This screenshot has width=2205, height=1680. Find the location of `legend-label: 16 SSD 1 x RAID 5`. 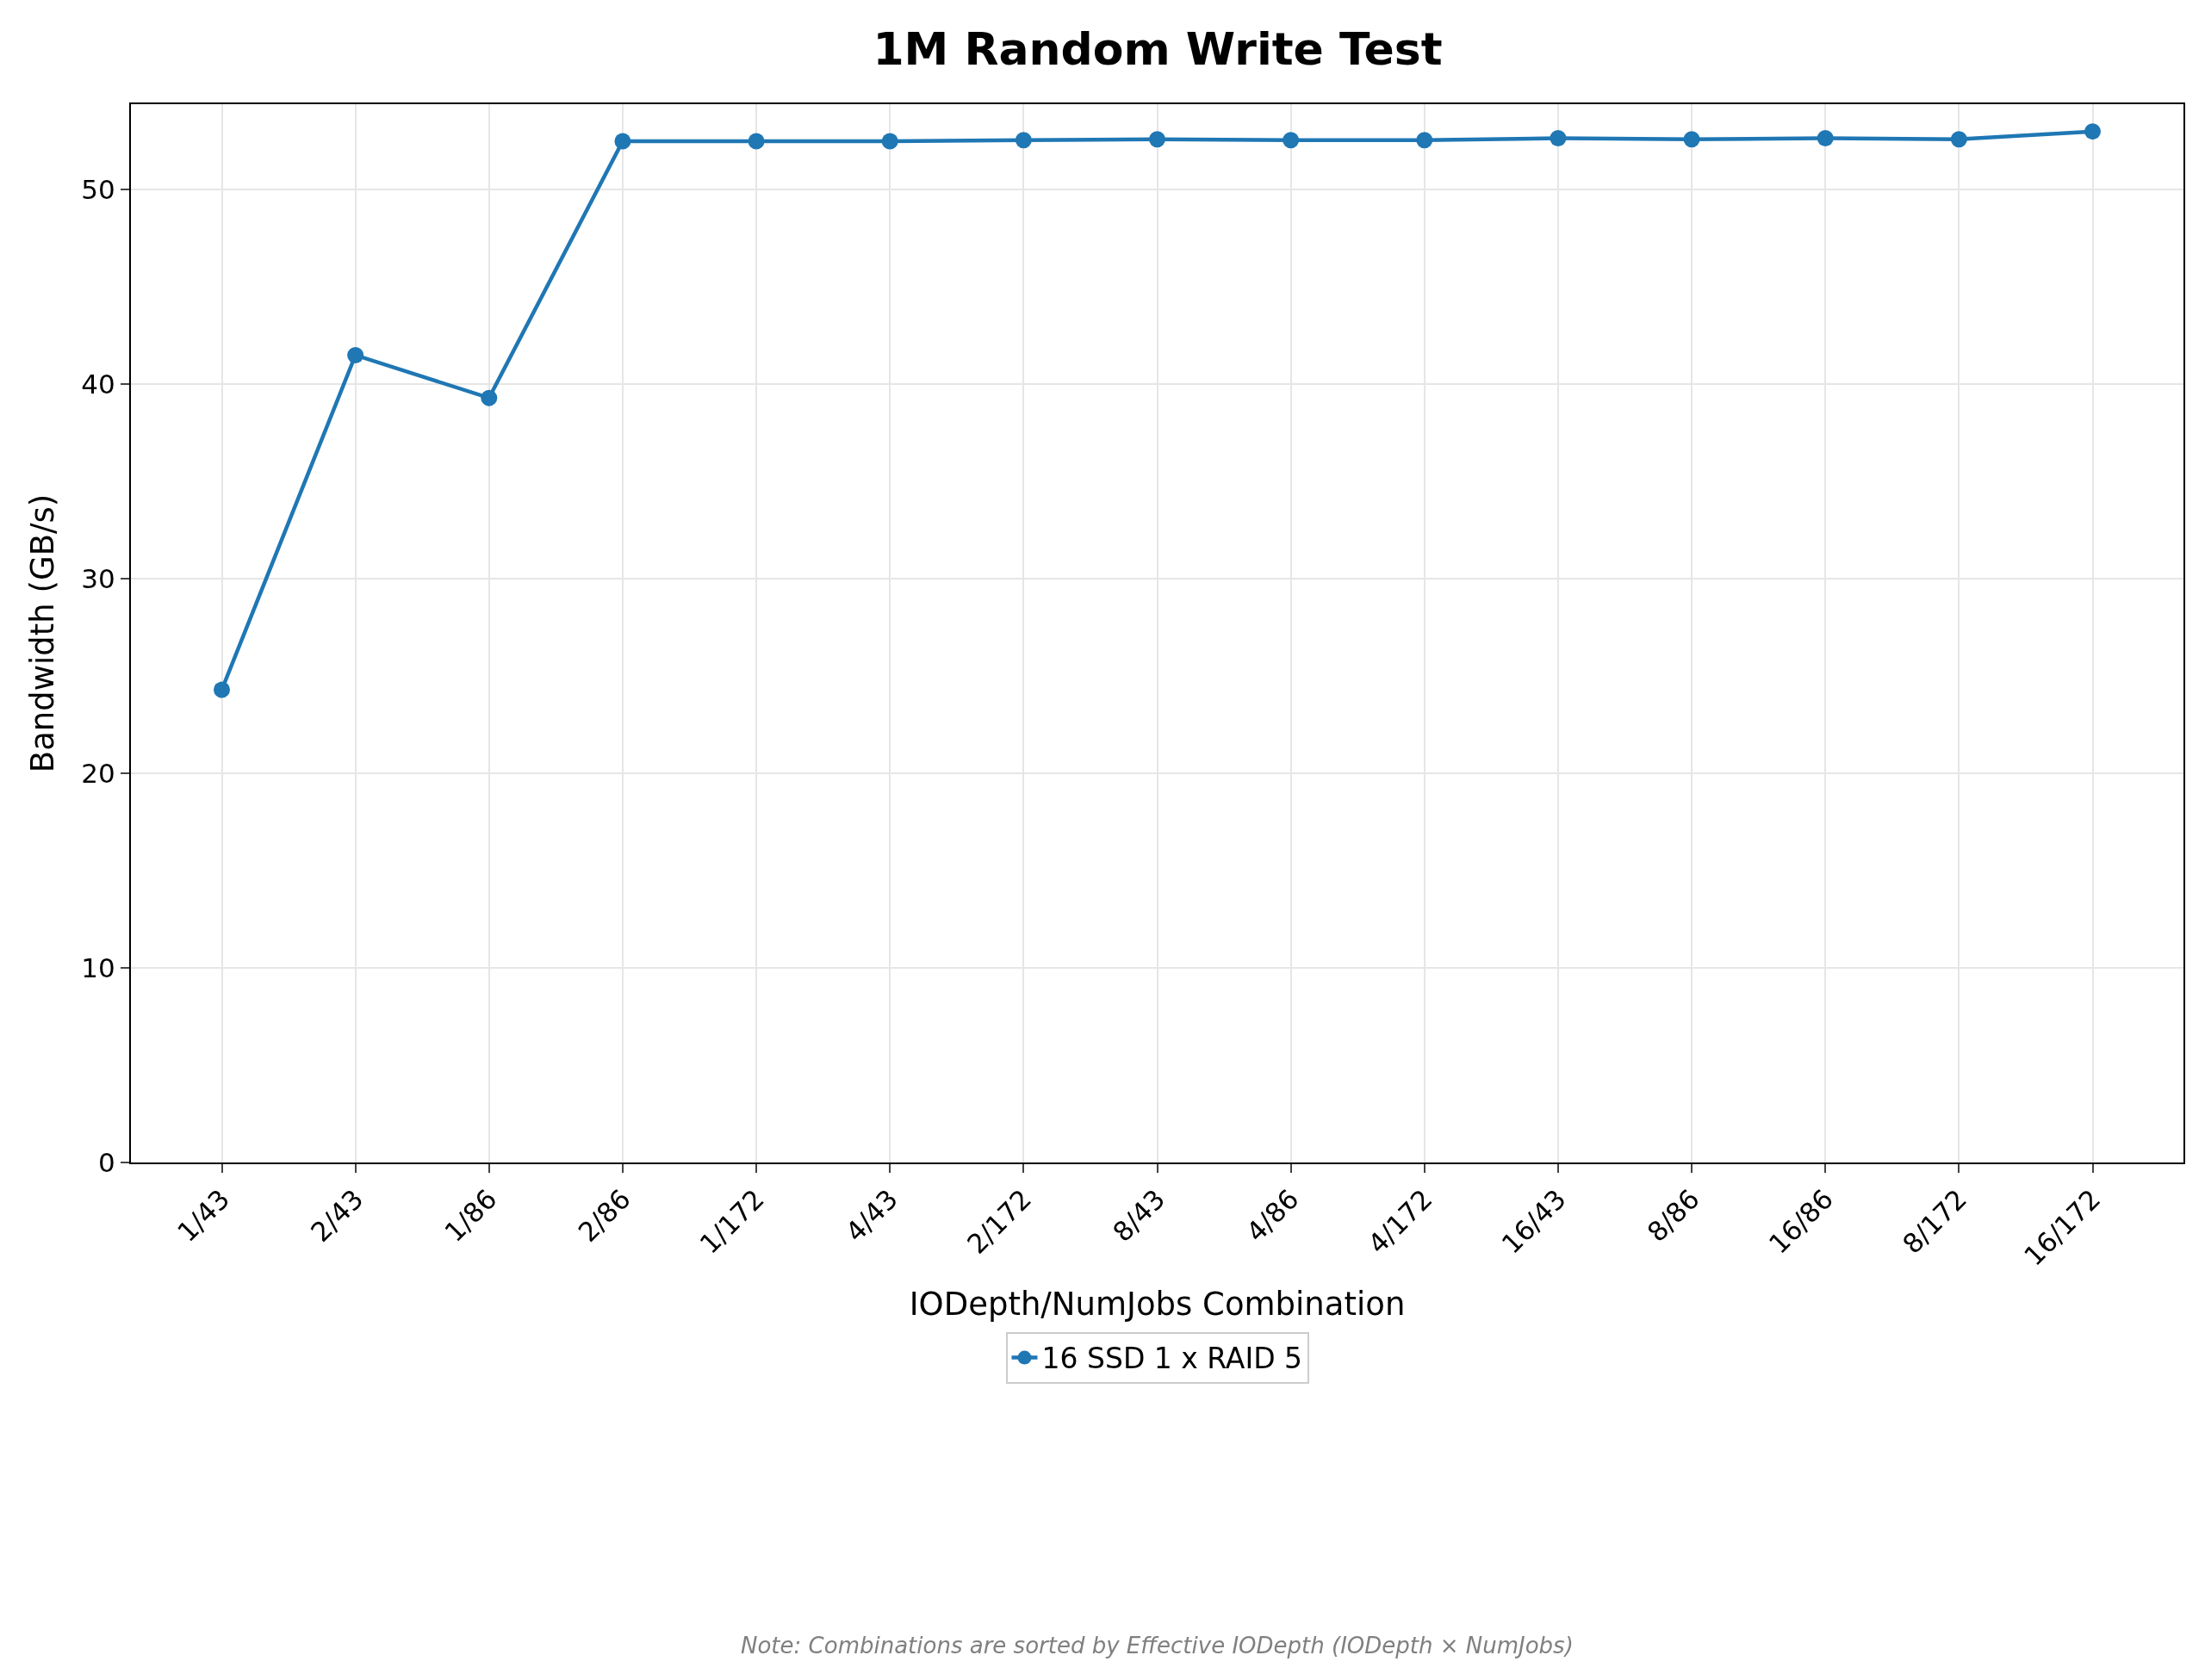

legend-label: 16 SSD 1 x RAID 5 is located at coordinates (1172, 1359).